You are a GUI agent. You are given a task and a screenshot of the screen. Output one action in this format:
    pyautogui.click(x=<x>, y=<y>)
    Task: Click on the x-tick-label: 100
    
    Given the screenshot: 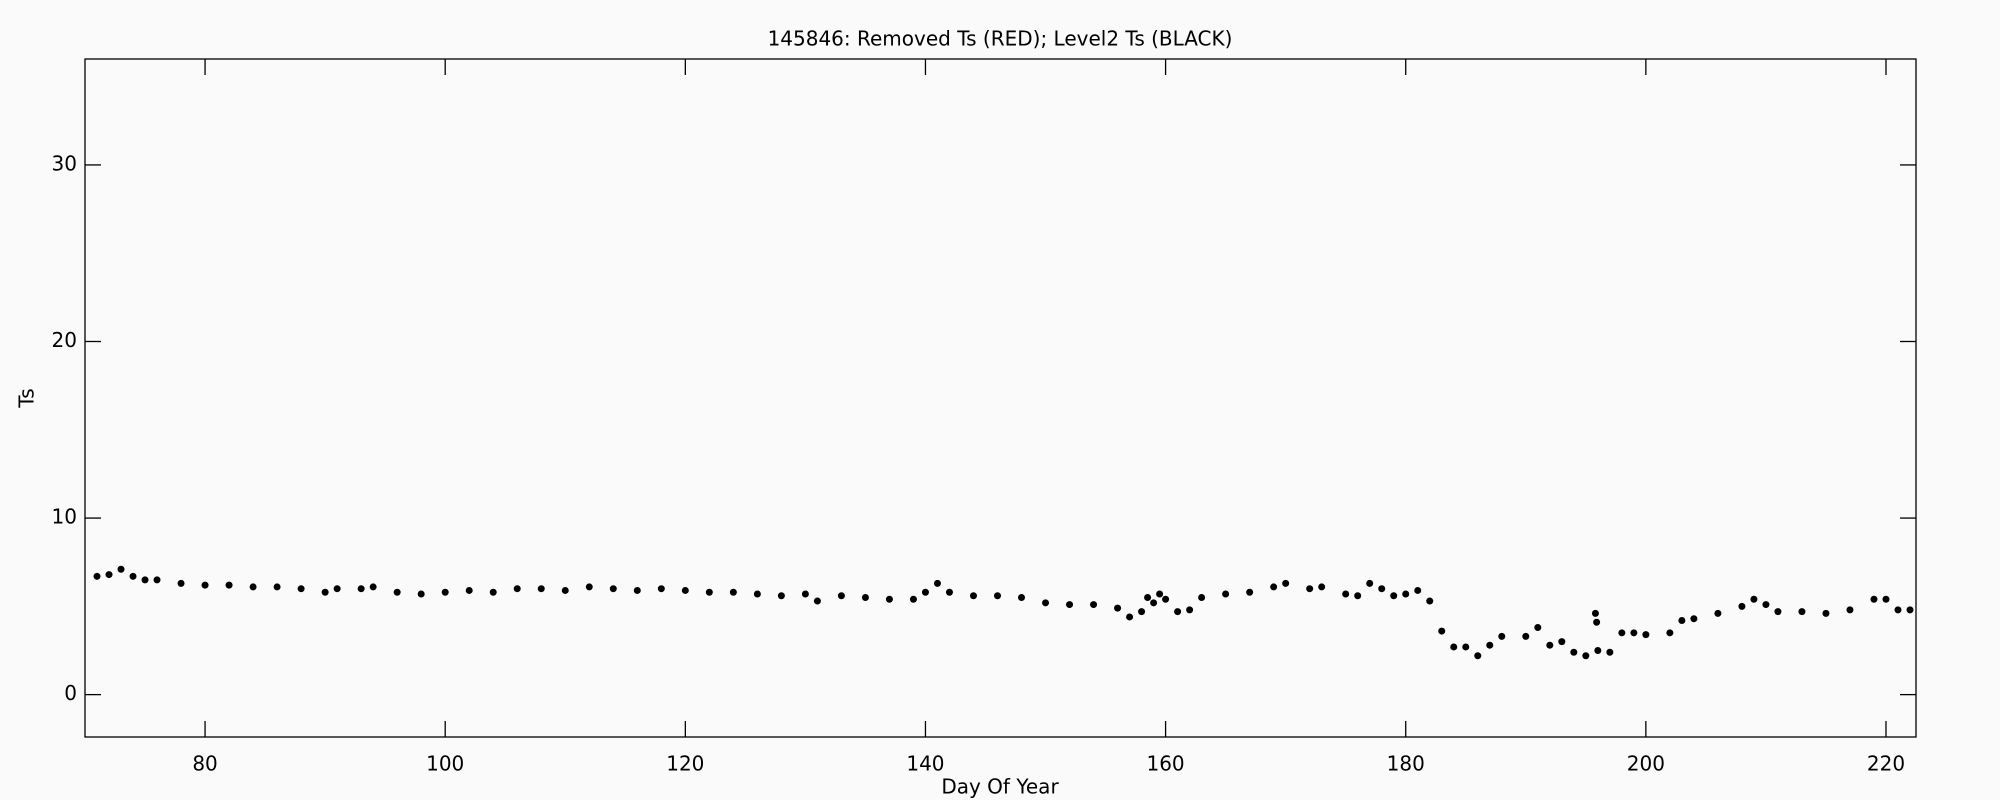 What is the action you would take?
    pyautogui.click(x=445, y=764)
    